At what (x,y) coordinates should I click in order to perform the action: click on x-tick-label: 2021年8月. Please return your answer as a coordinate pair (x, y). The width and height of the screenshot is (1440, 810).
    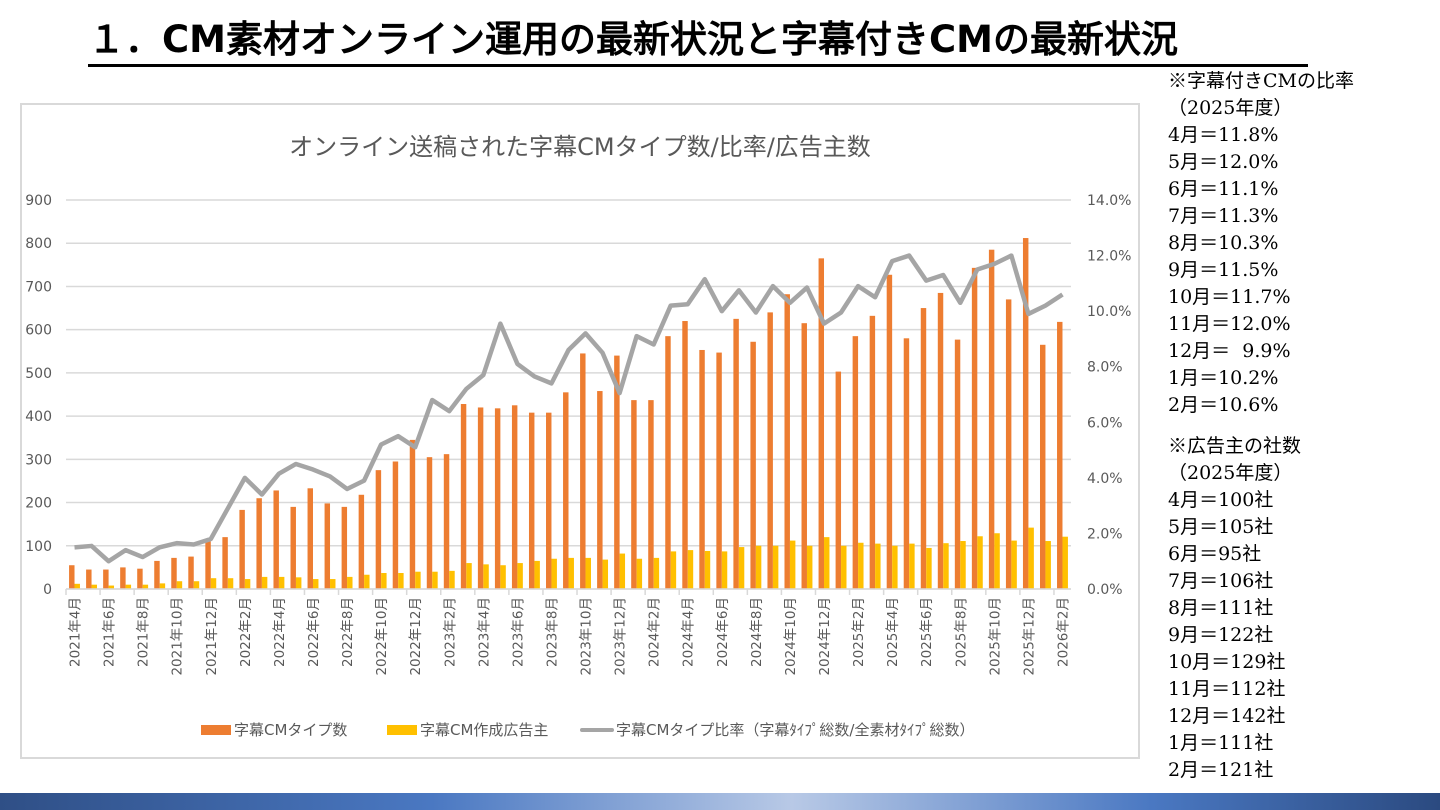
    Looking at the image, I should click on (144, 632).